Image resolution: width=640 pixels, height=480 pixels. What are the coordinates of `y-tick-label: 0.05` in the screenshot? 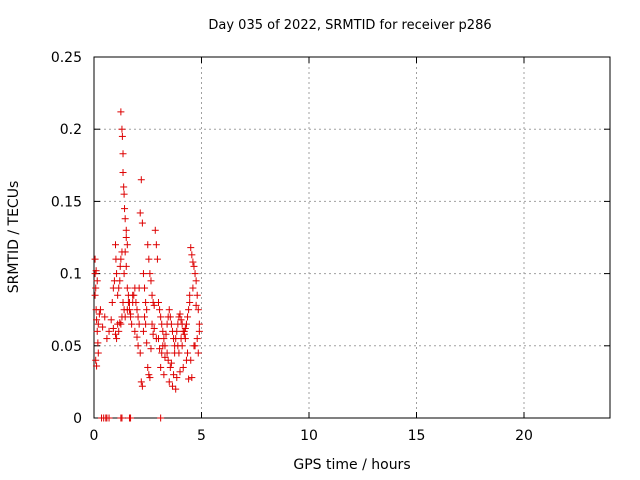 It's located at (66, 347).